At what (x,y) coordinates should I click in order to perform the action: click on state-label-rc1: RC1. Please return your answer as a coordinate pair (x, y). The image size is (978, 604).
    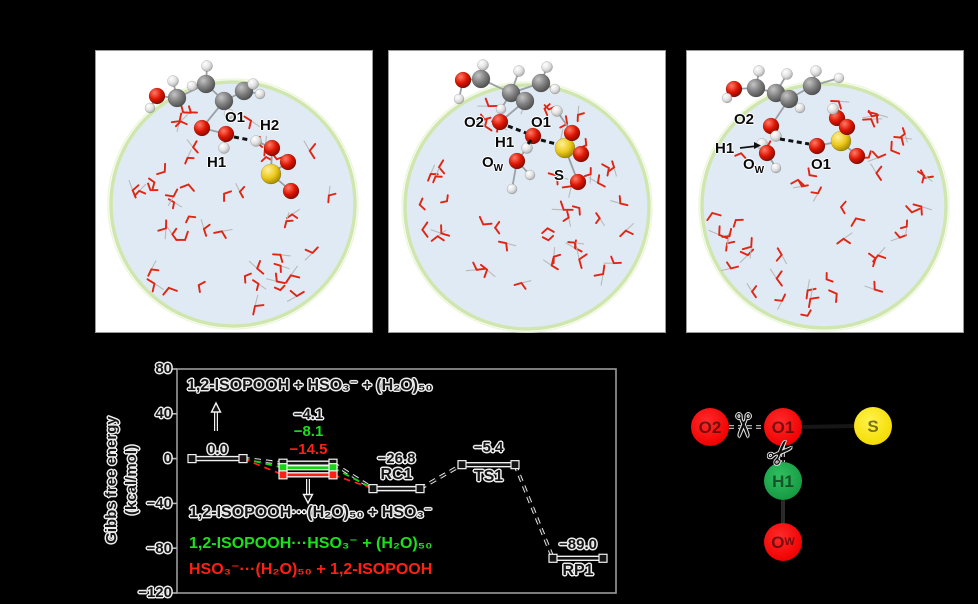
    Looking at the image, I should click on (396, 474).